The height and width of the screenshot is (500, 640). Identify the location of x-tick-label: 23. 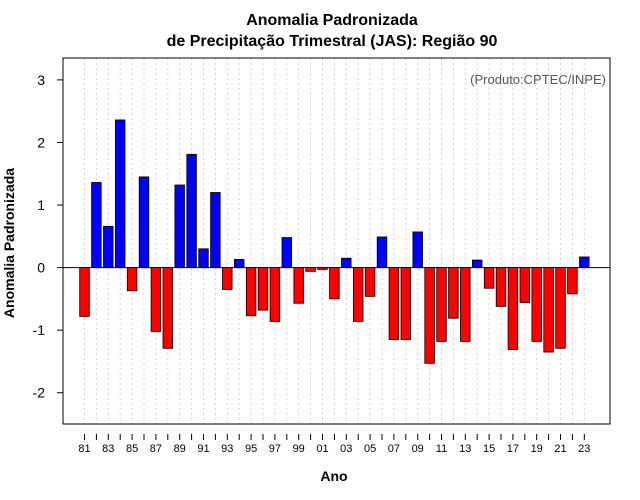
(584, 449).